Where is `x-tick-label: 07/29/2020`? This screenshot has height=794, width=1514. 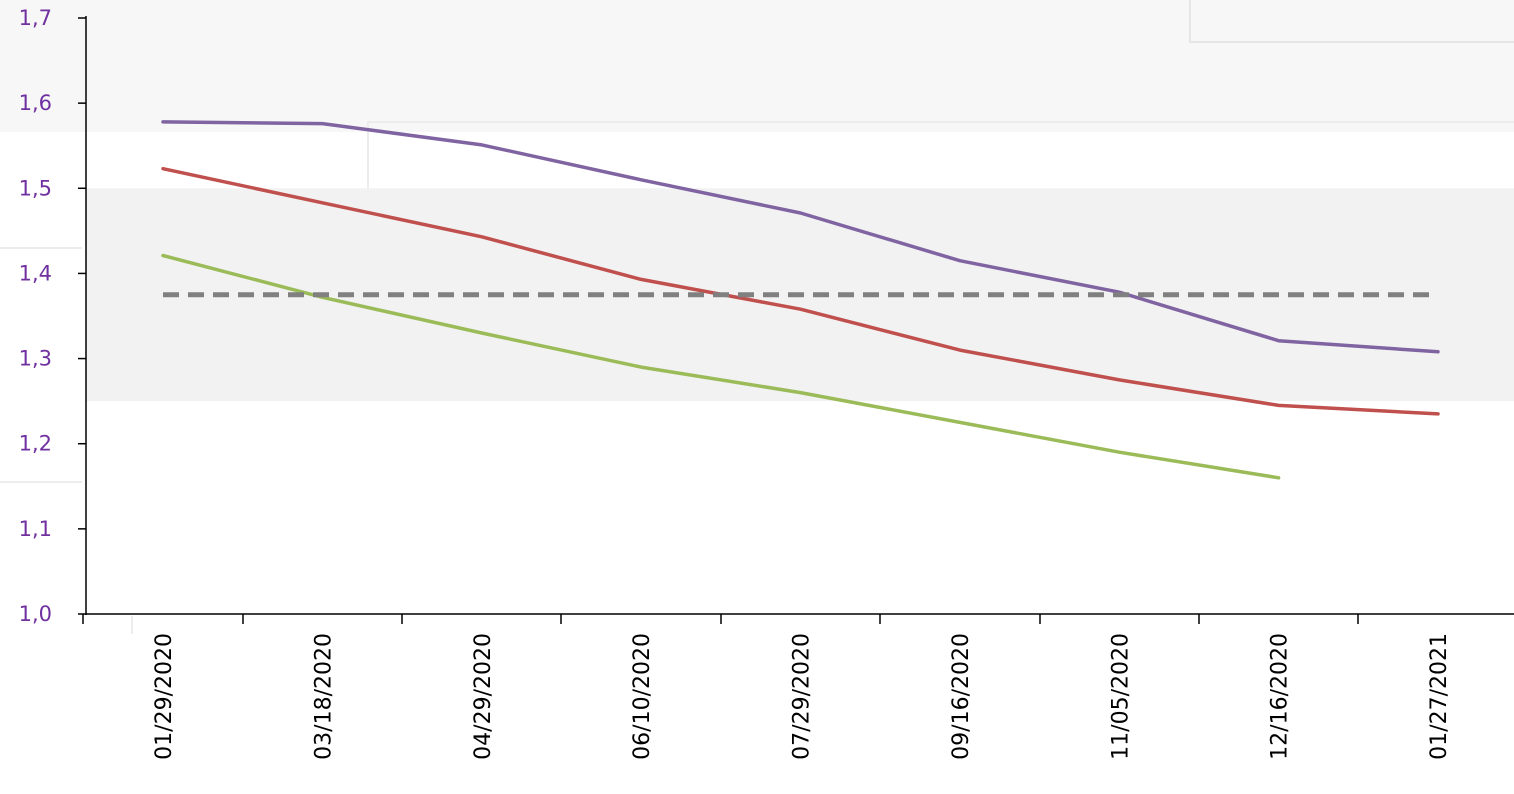 x-tick-label: 07/29/2020 is located at coordinates (802, 696).